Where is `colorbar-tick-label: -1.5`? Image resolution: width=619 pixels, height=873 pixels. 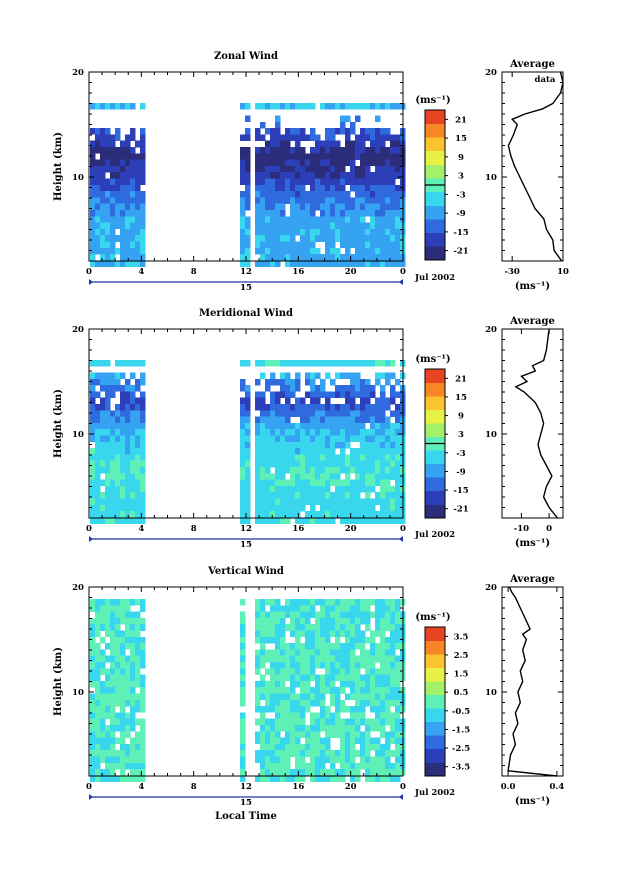 colorbar-tick-label: -1.5 is located at coordinates (461, 730).